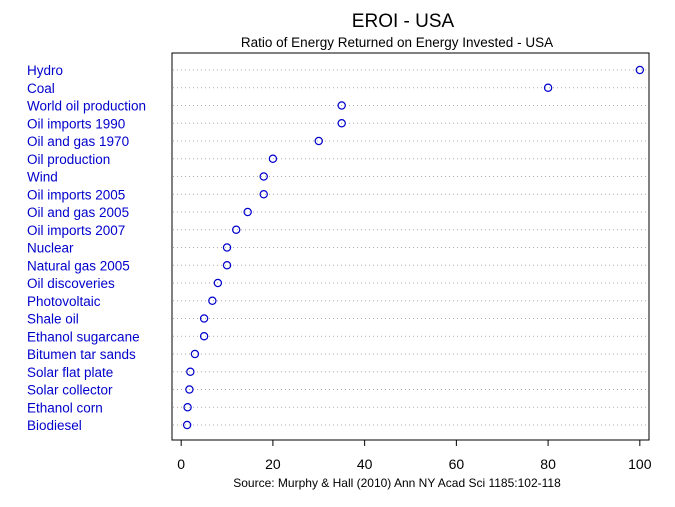 The height and width of the screenshot is (507, 675). I want to click on category-label: Oil and gas 2005, so click(78, 212).